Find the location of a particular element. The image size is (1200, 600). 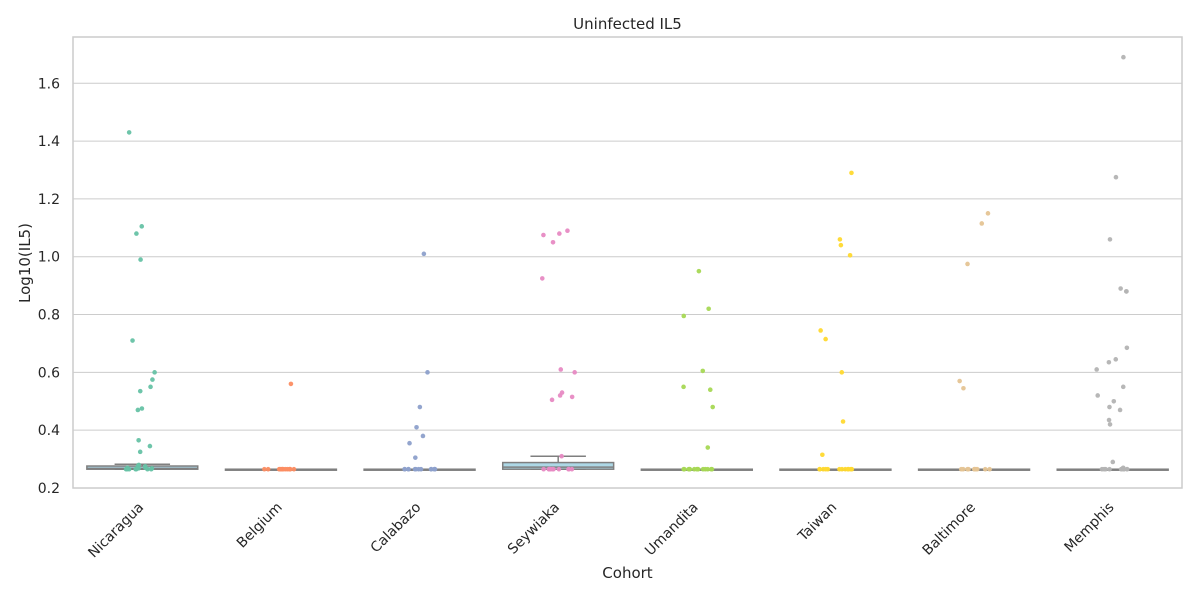

x-tick-label: Nicaragua is located at coordinates (116, 531).